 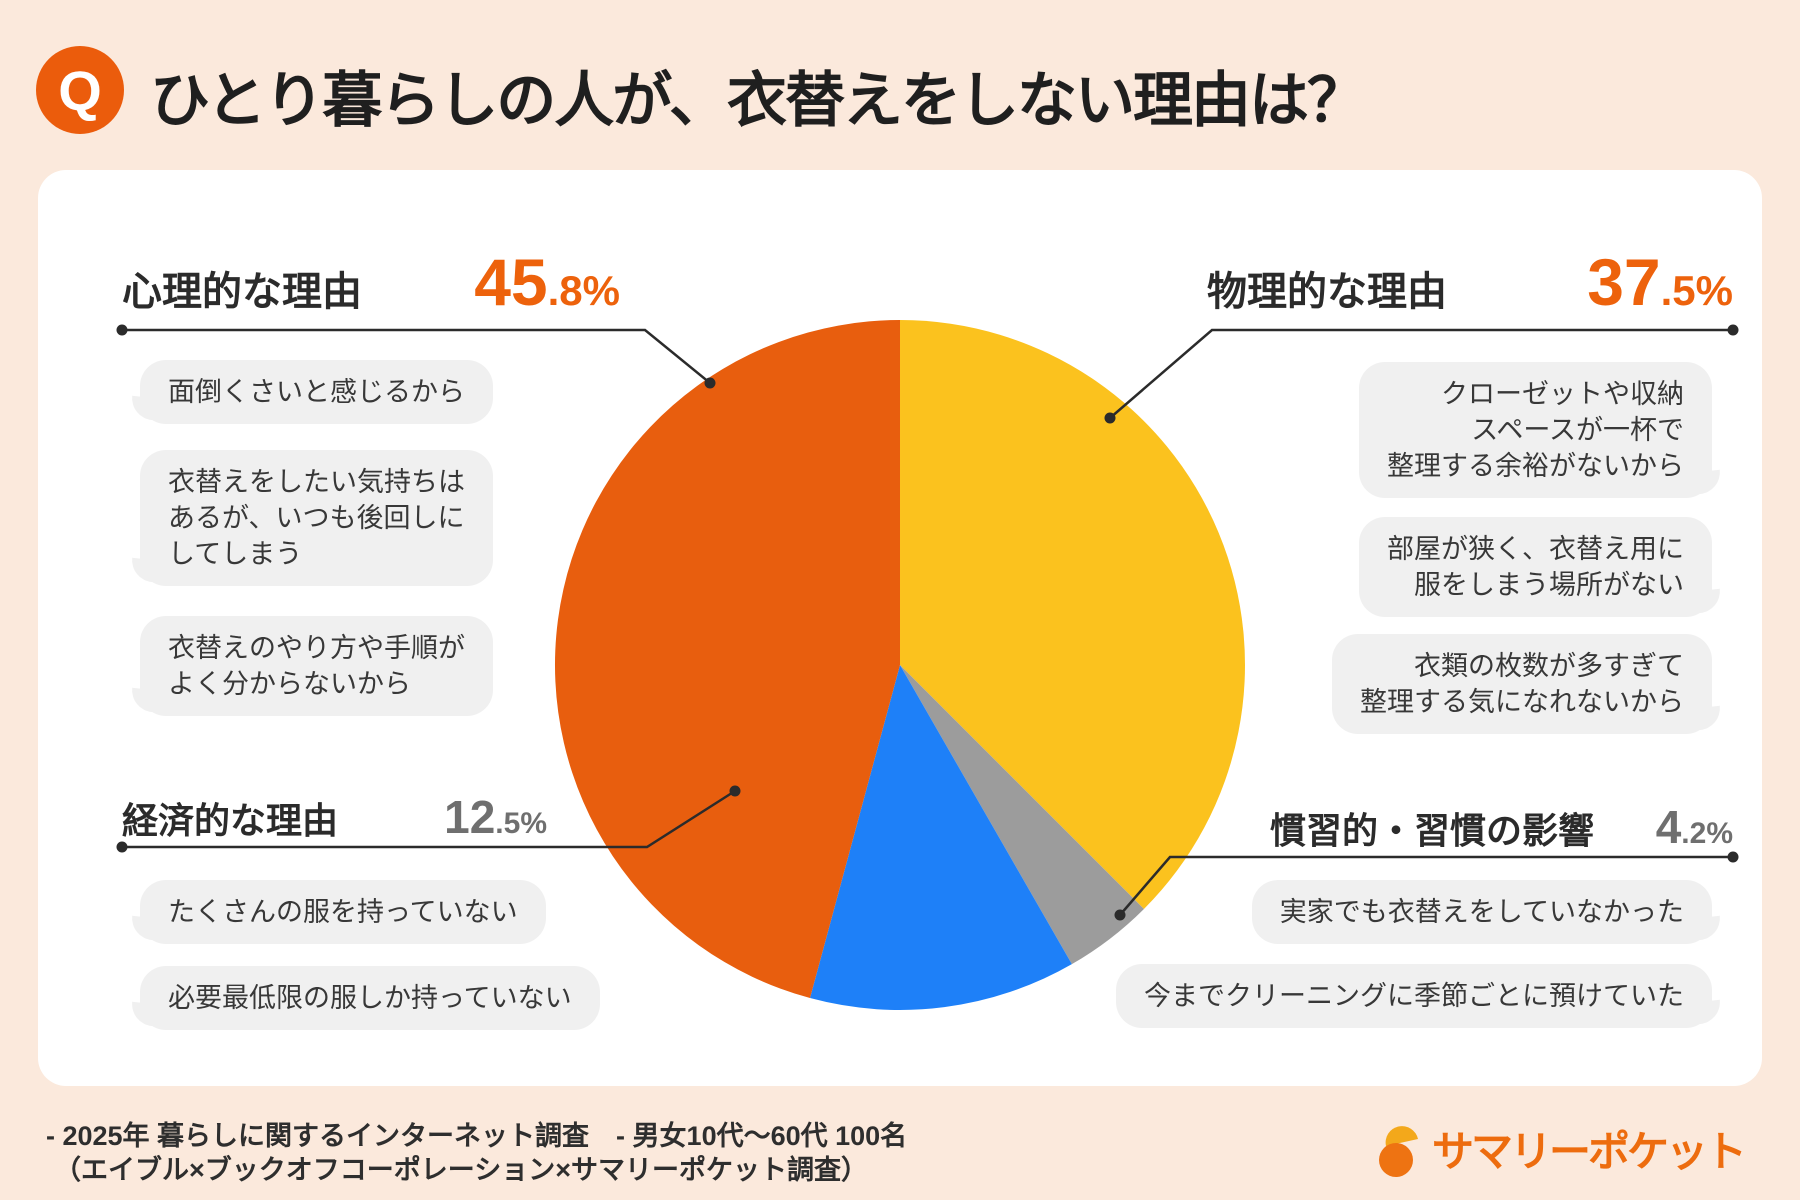 I want to click on reason-bubble-physical-1: クローゼットや収納 スペースが一杯で 整理する余裕がないから, so click(x=1535, y=430).